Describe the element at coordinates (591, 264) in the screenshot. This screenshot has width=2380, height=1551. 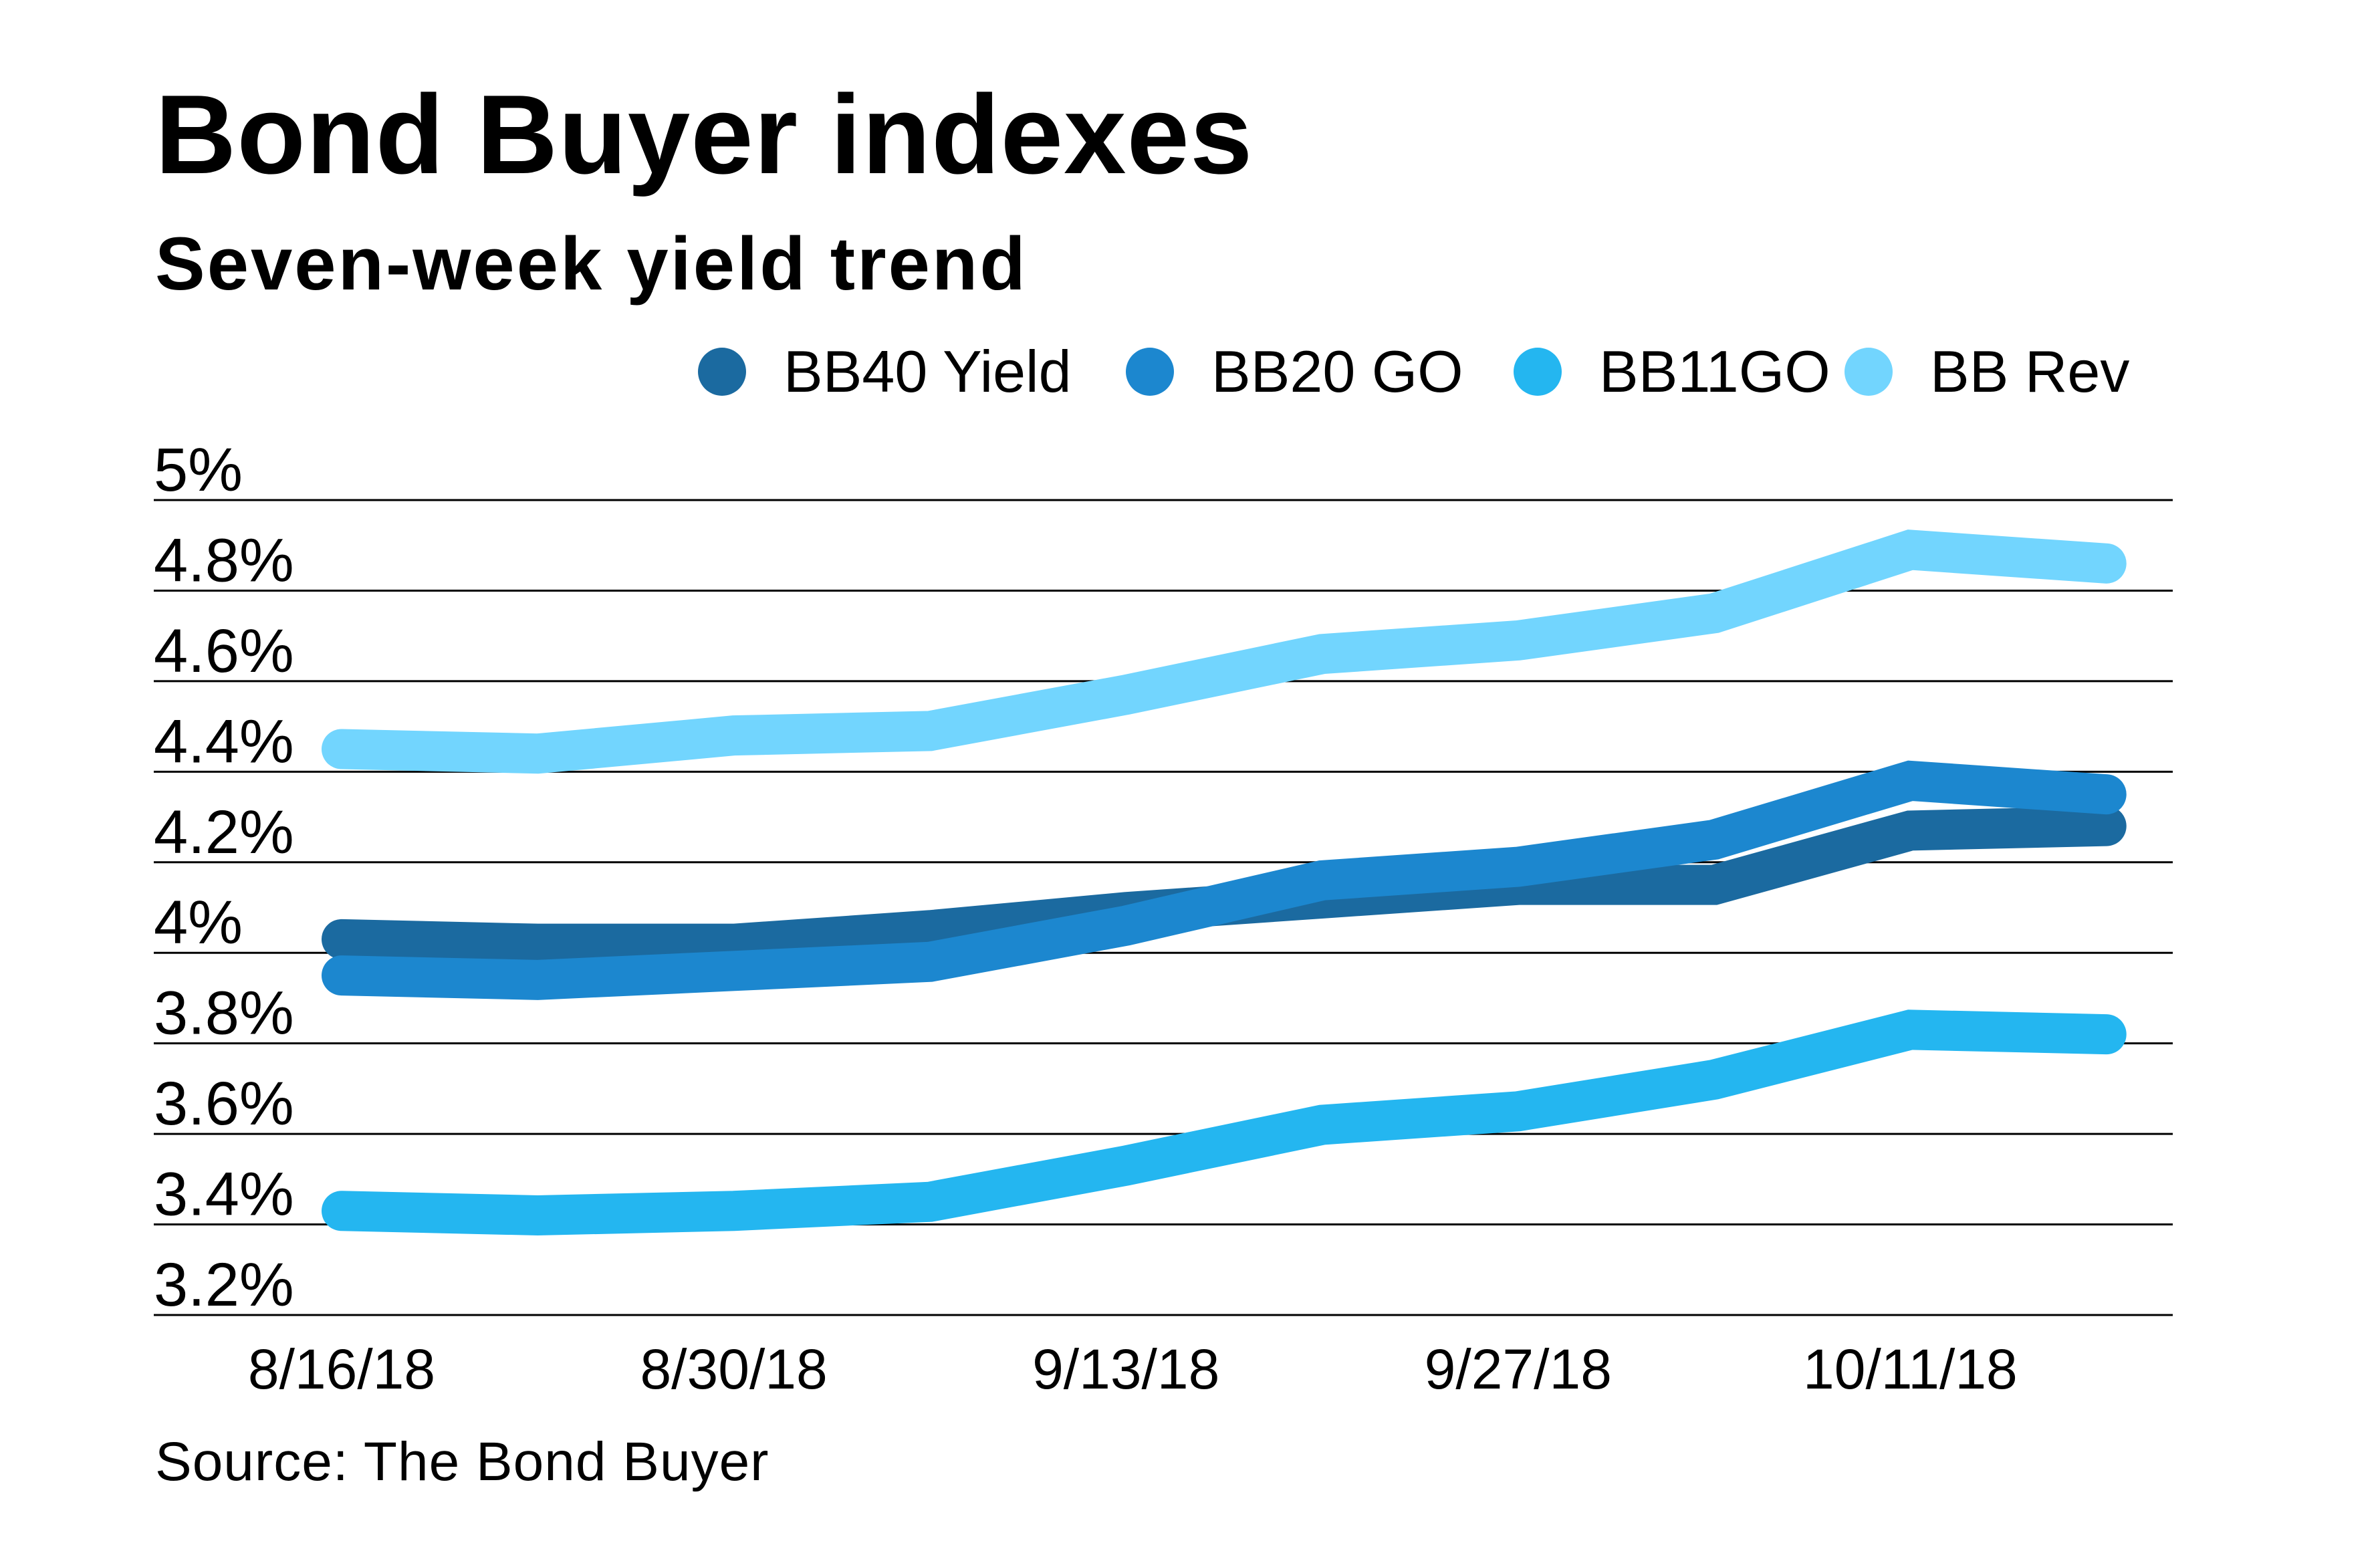
I see `chart-subtitle: Seven-week yield trend` at that location.